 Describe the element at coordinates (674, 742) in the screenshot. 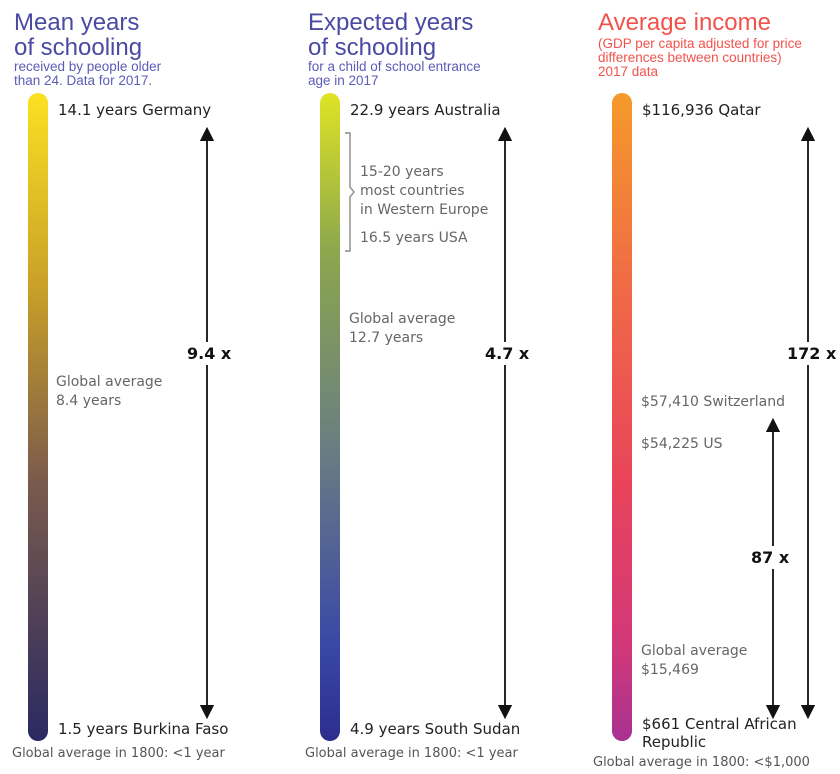

I see `min-label-line: Republic` at that location.